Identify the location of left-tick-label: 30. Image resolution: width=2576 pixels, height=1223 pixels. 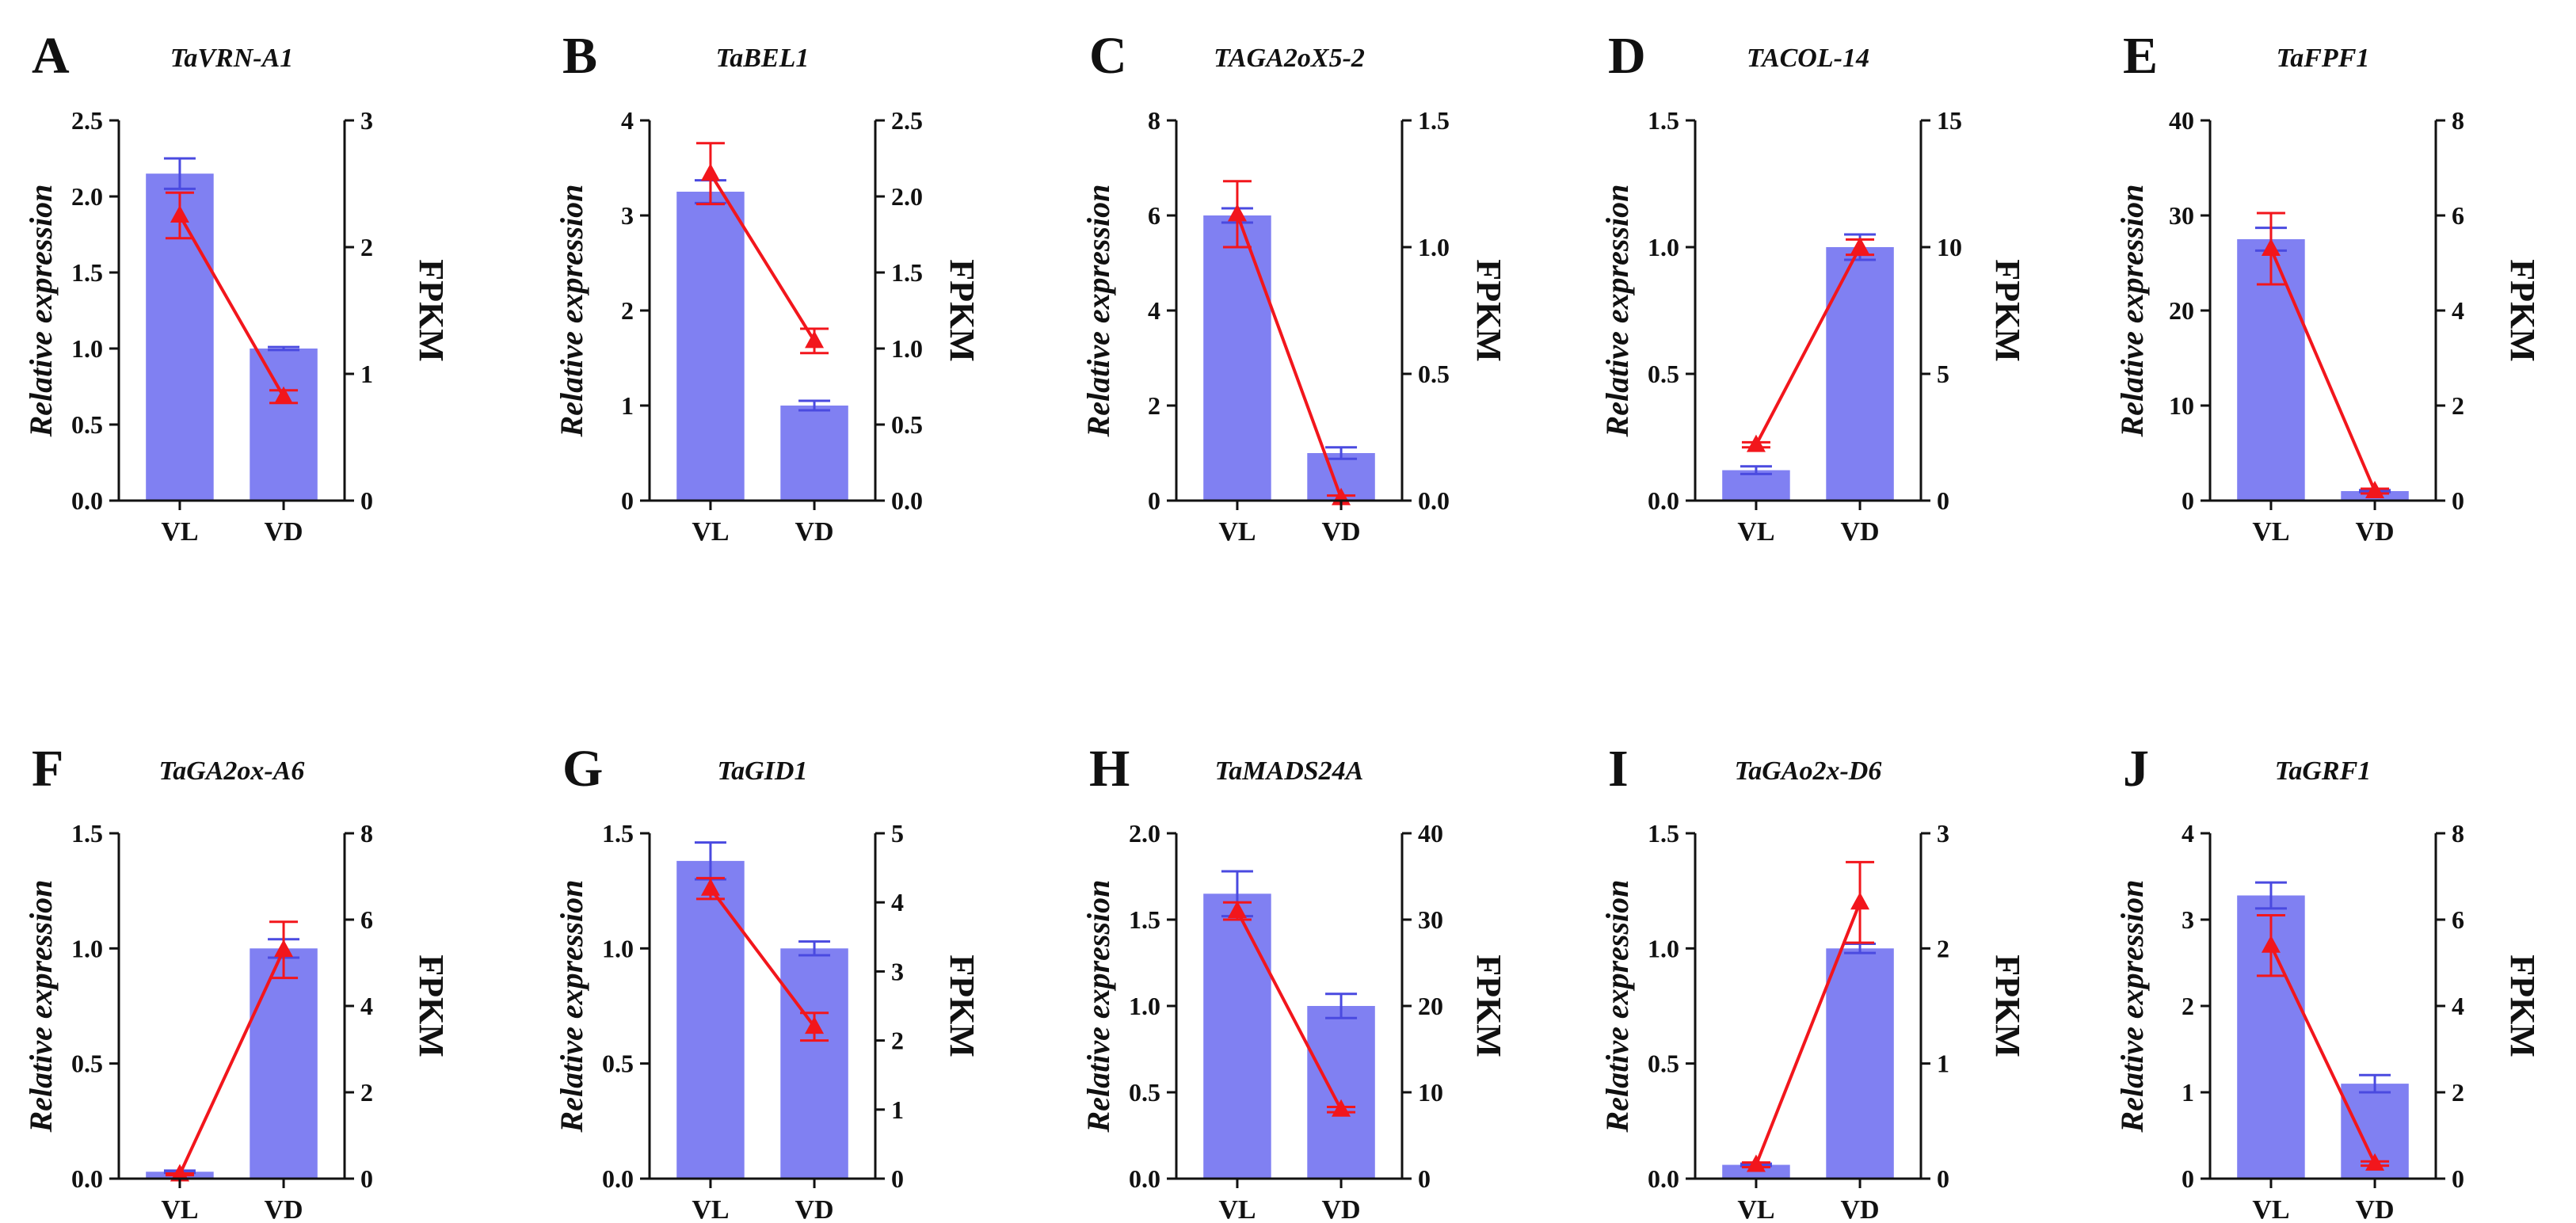
(2182, 216).